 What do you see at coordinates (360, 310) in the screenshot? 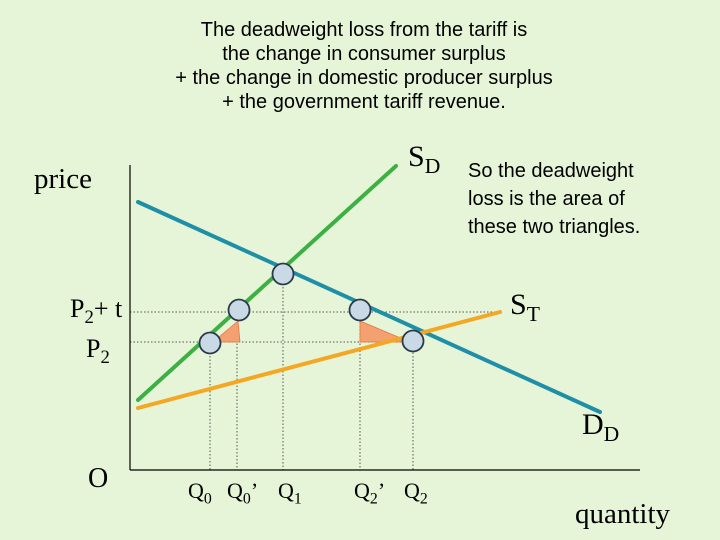
I see `point-q2-prime` at bounding box center [360, 310].